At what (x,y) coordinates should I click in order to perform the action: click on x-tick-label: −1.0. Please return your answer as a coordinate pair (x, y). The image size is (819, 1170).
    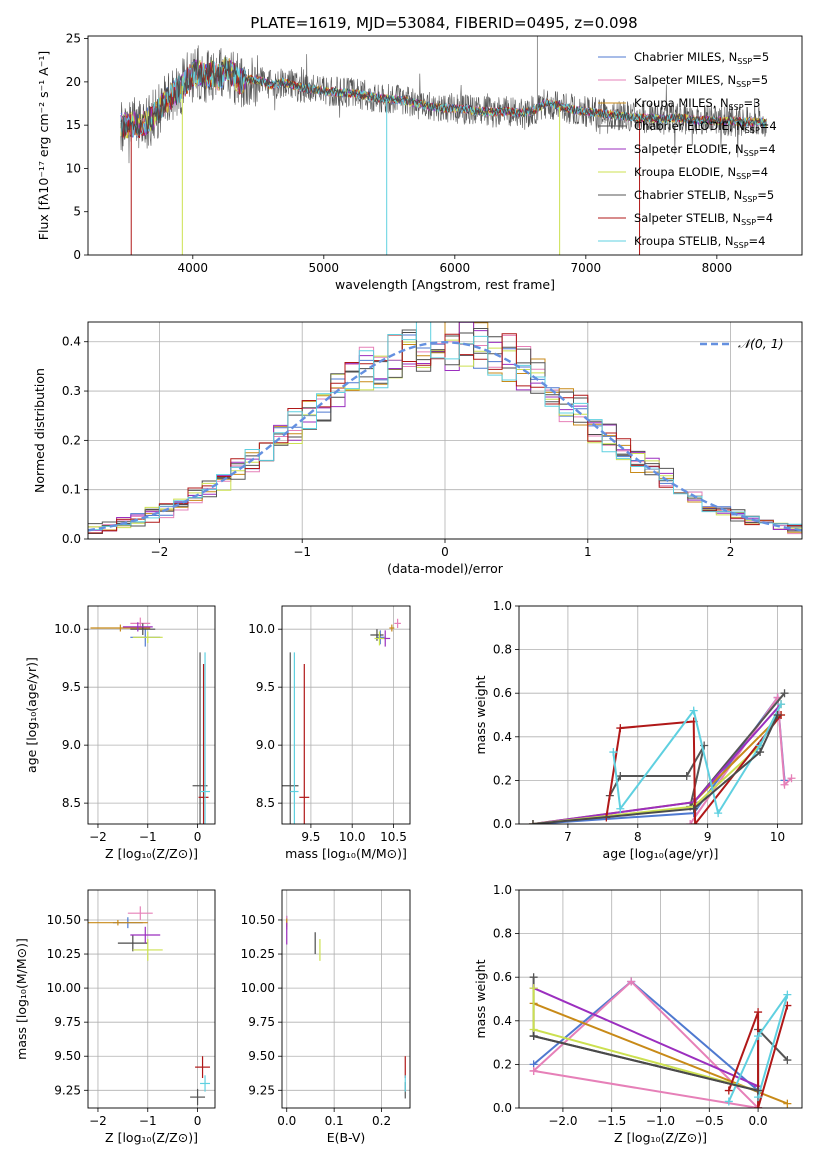
    Looking at the image, I should click on (660, 1121).